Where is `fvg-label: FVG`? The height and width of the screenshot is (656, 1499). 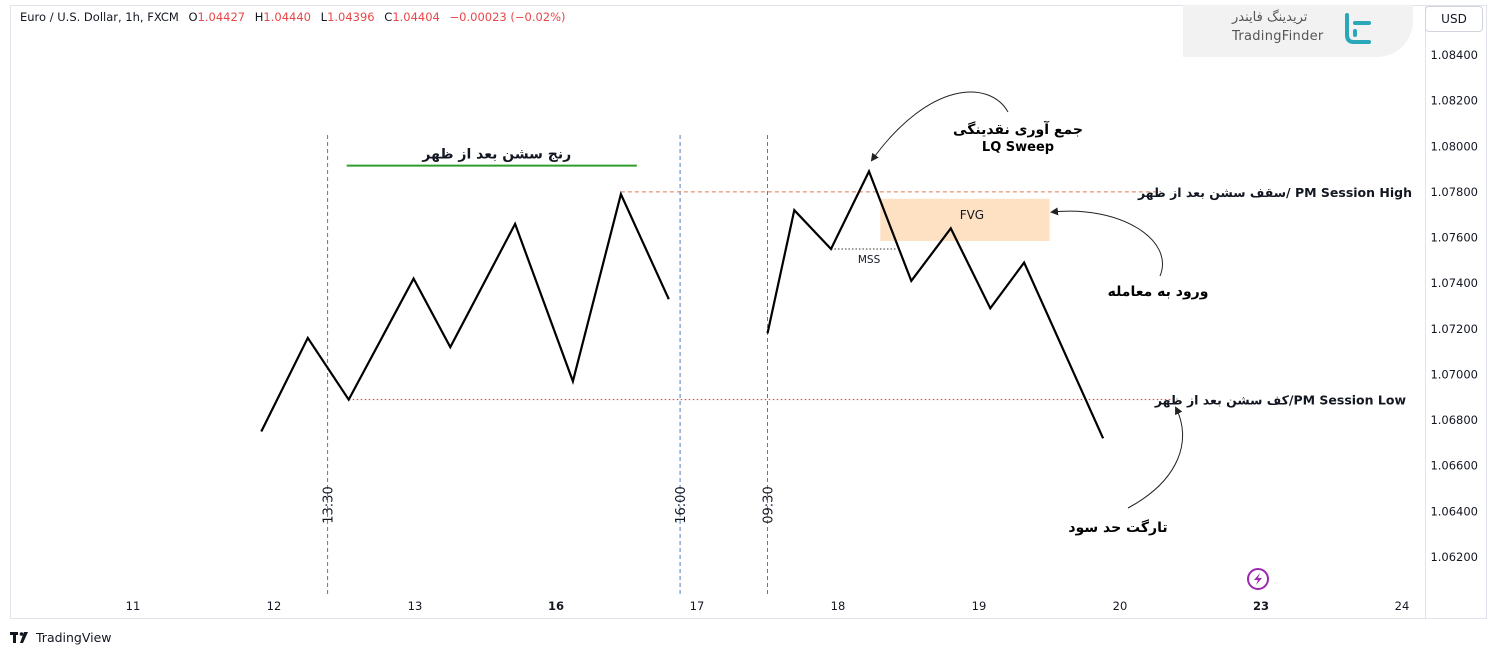
fvg-label: FVG is located at coordinates (972, 215).